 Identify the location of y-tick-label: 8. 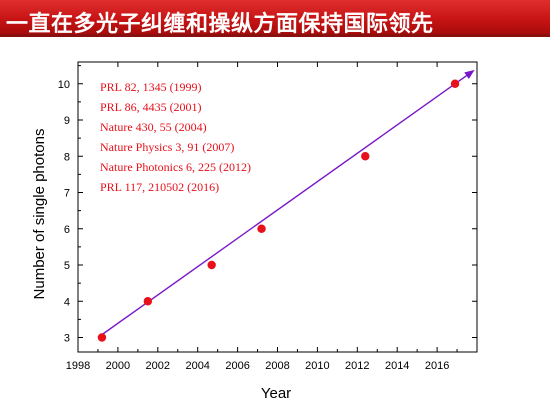
(67, 157).